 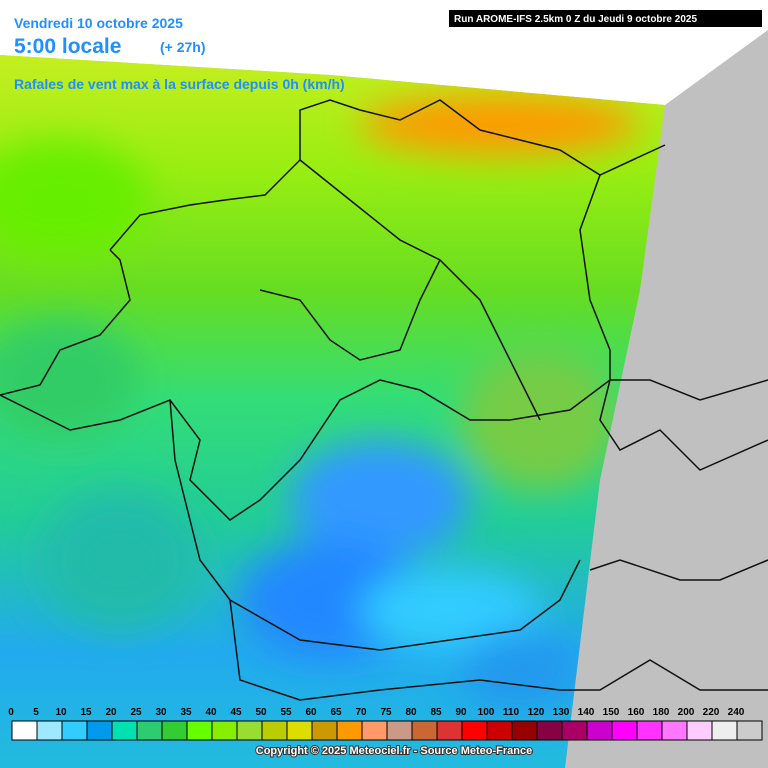 I want to click on legend-label: 40, so click(x=211, y=712).